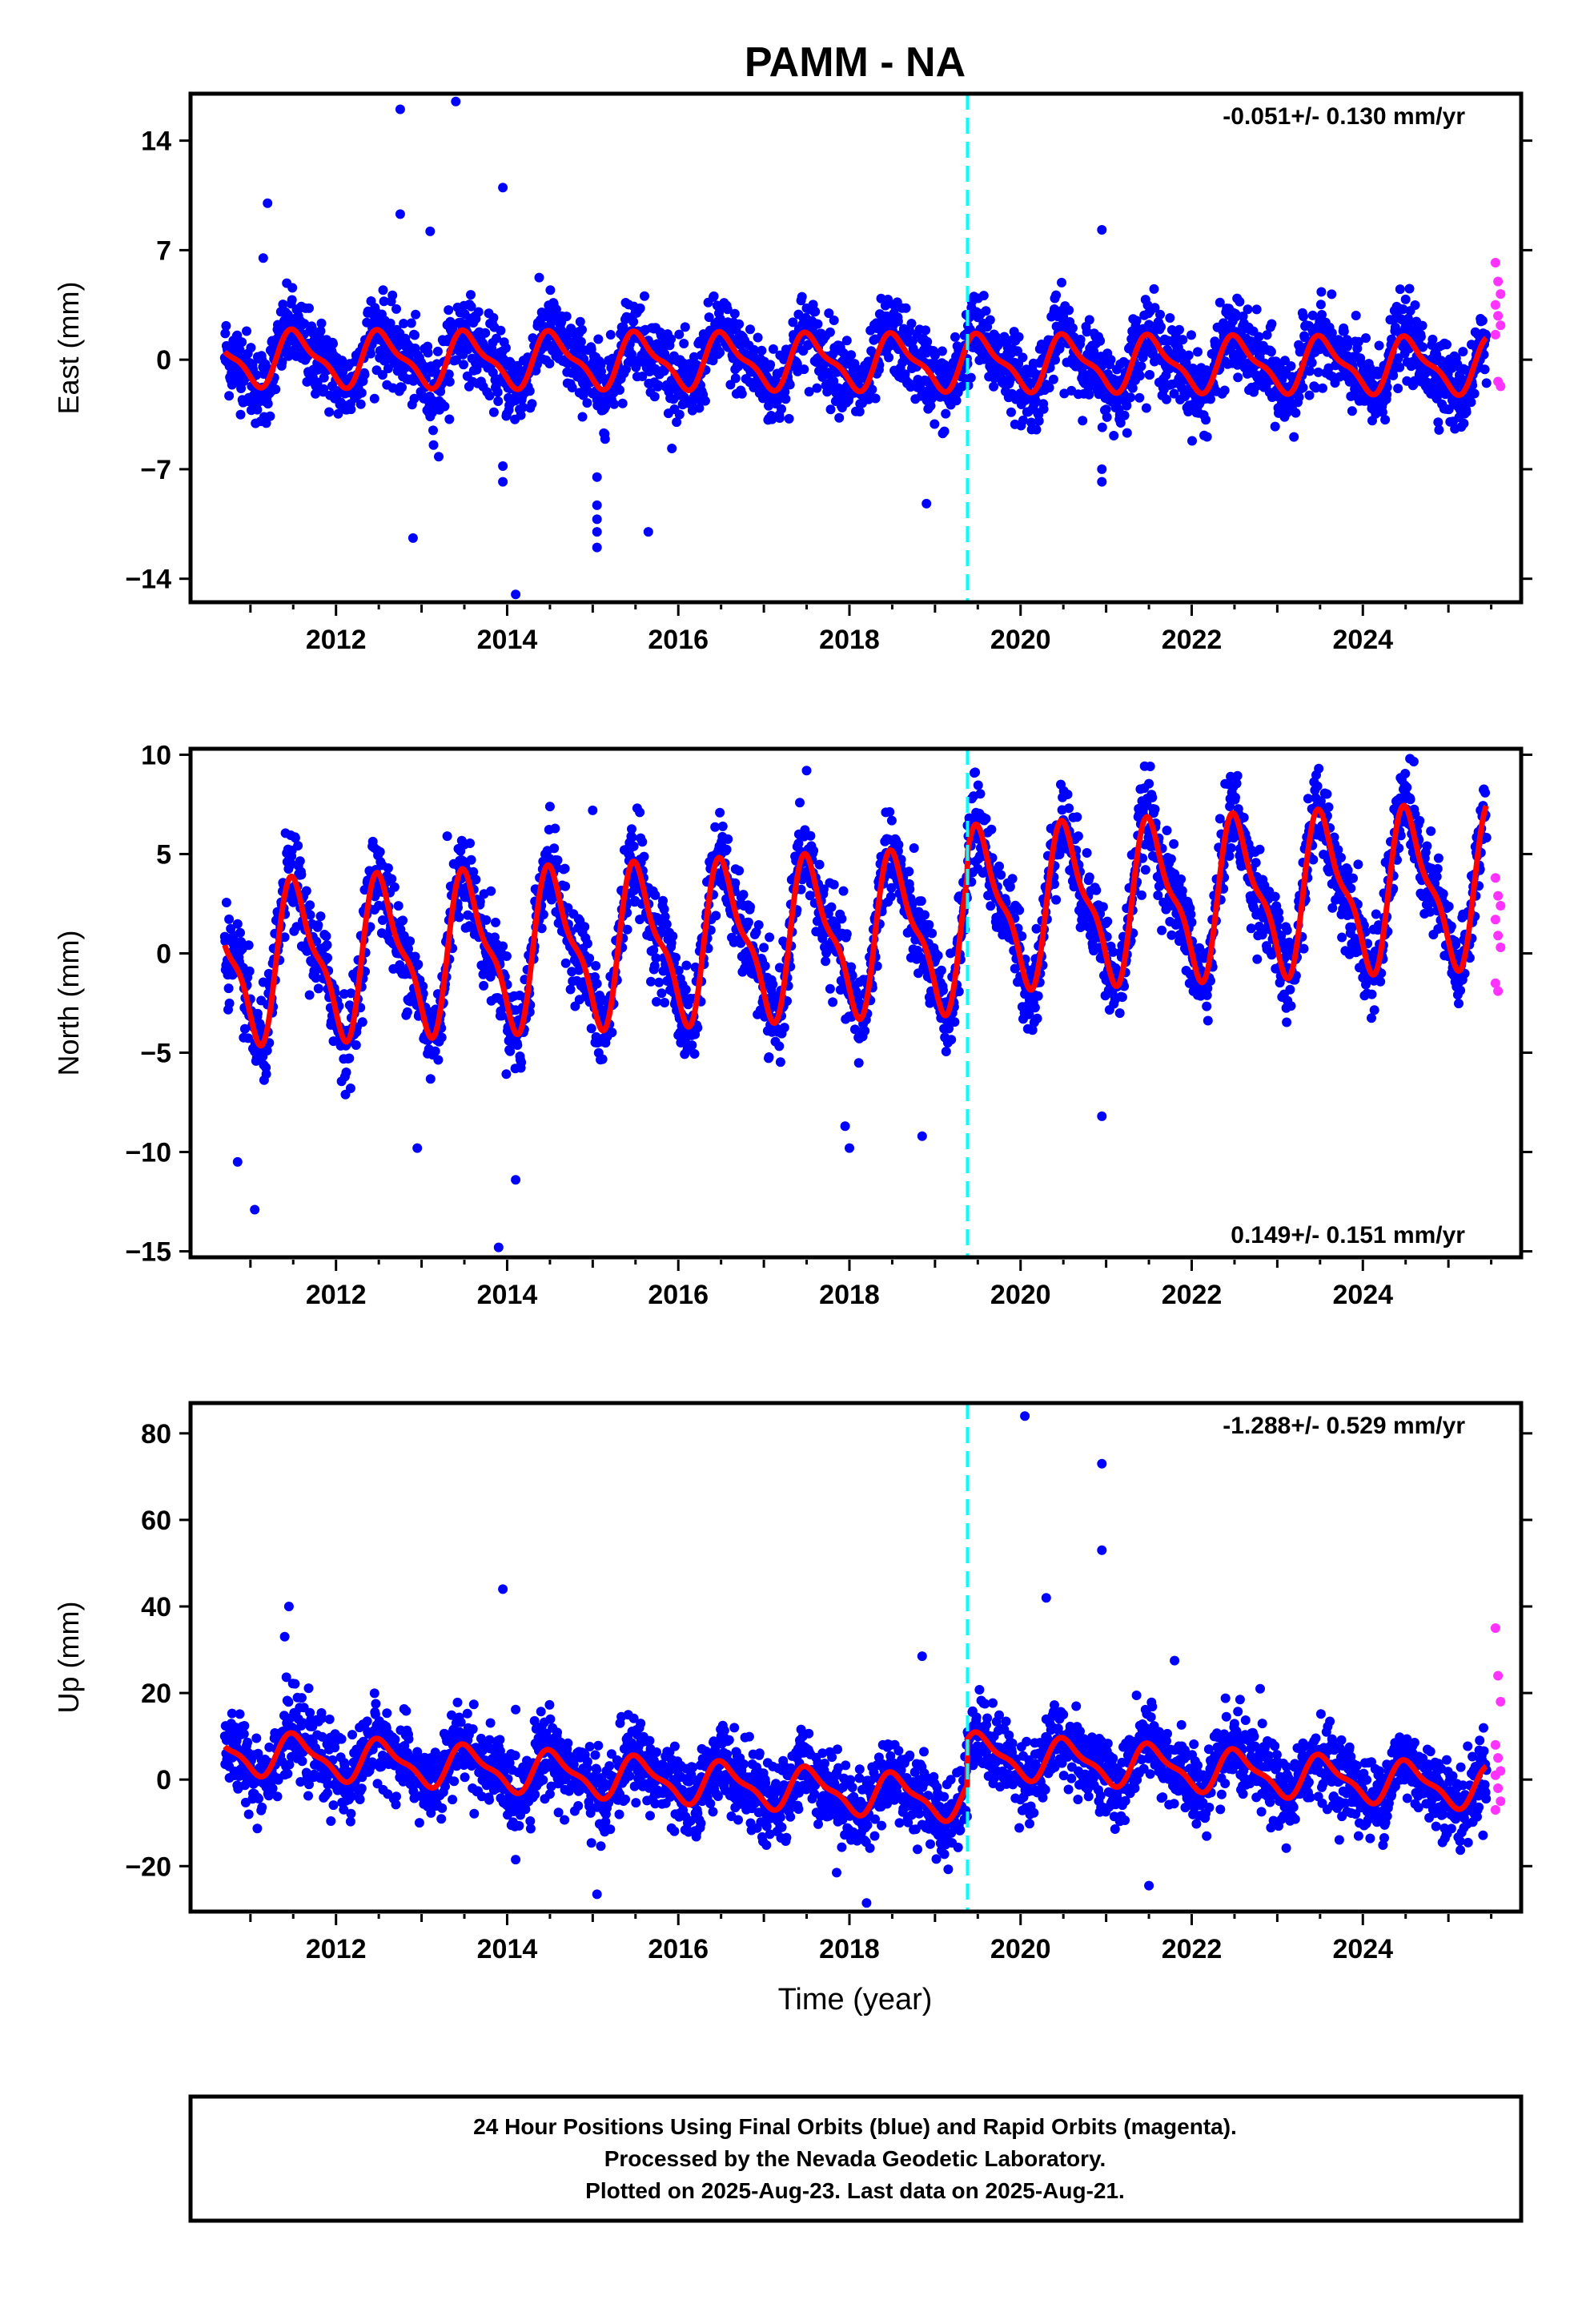 Image resolution: width=1582 pixels, height=2324 pixels. I want to click on x-tick-label: 2018, so click(849, 640).